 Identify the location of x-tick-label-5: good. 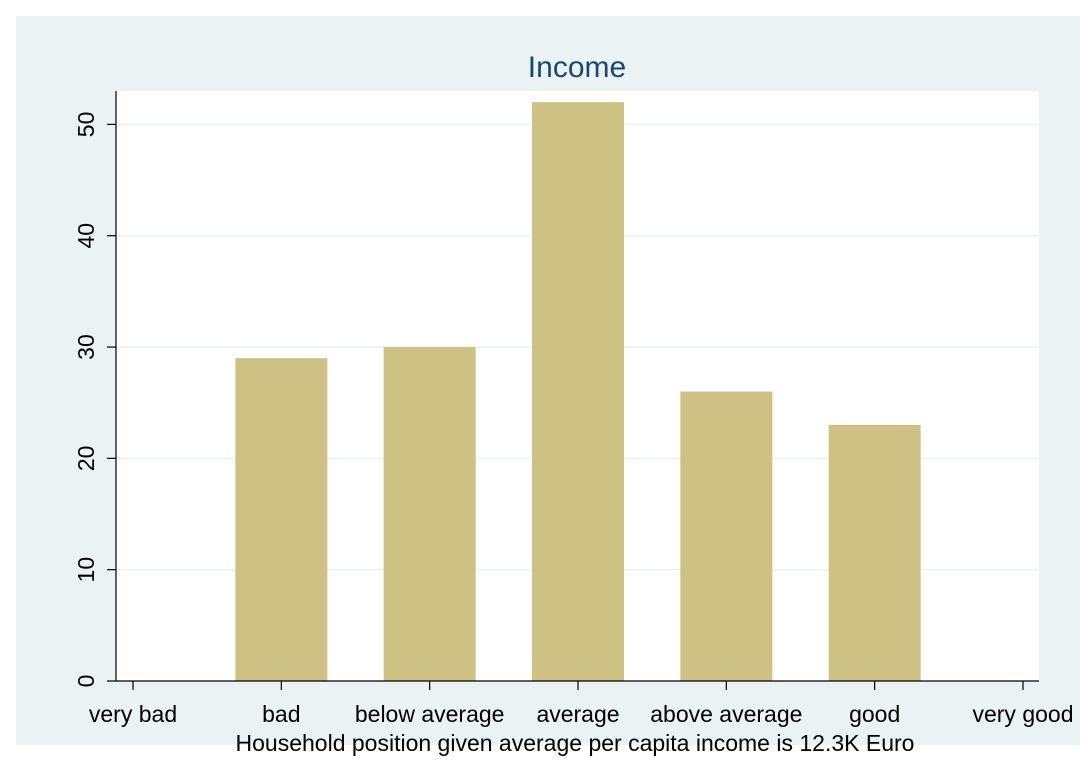
(874, 714).